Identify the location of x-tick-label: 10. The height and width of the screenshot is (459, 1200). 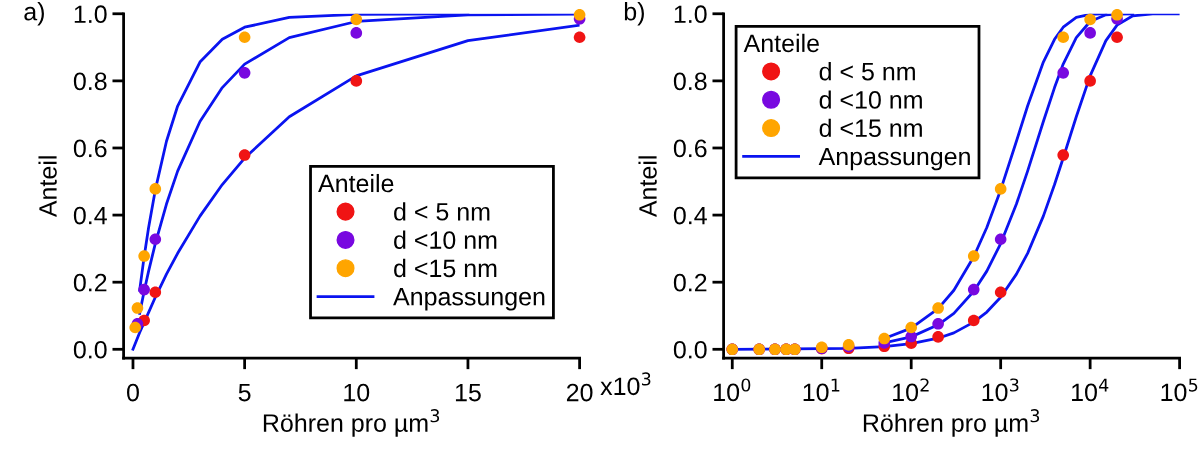
(357, 392).